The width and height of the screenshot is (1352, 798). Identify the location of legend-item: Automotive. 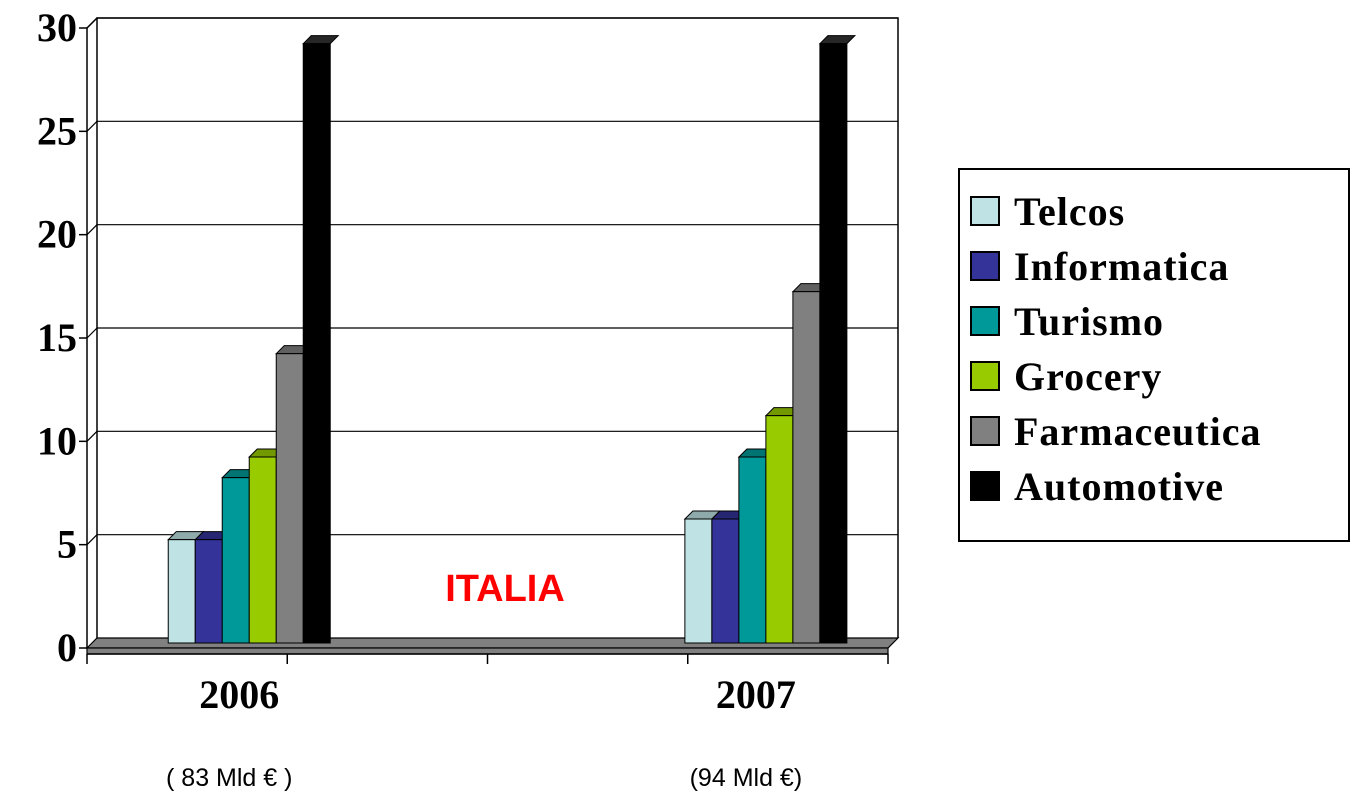
(1097, 486).